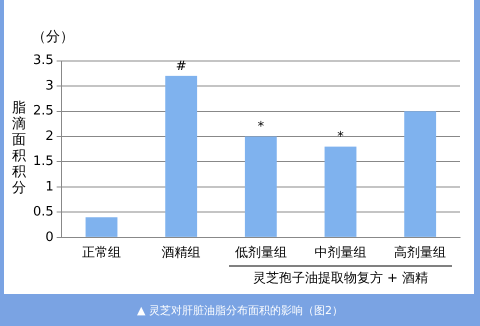 This screenshot has height=326, width=480. I want to click on y-tick-label: 0, so click(49, 237).